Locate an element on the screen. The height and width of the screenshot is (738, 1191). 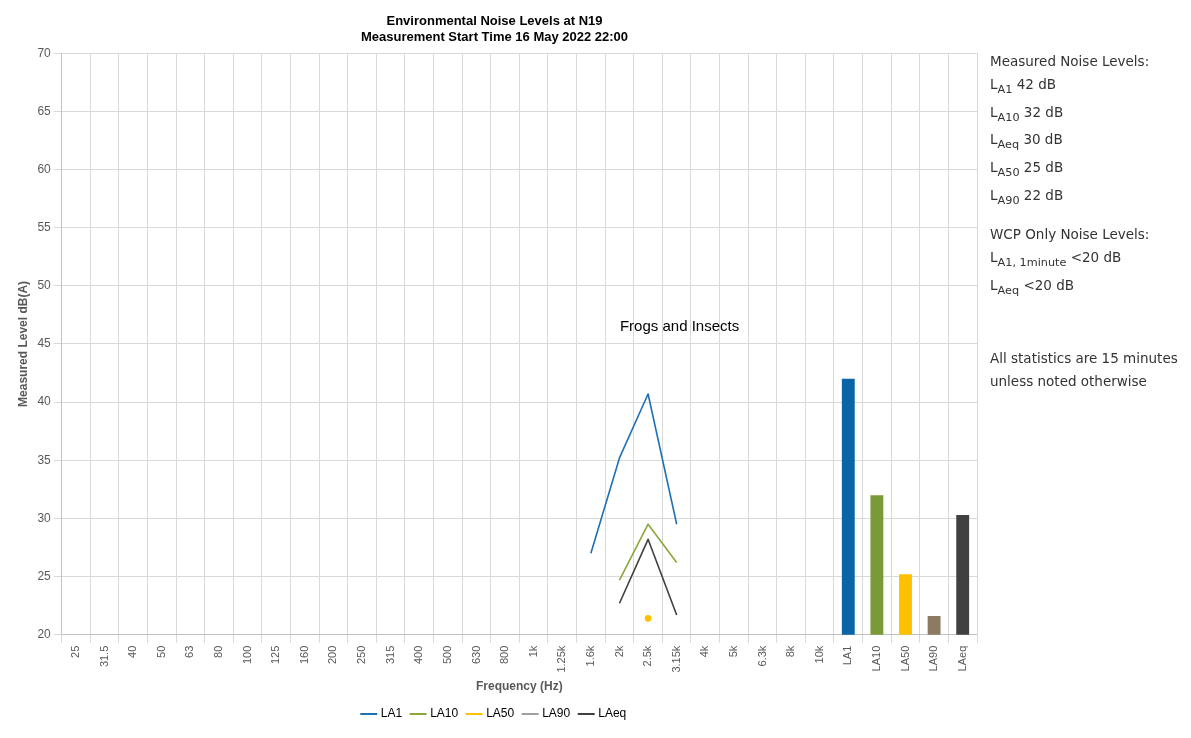
x-tick-label: 4k is located at coordinates (704, 651).